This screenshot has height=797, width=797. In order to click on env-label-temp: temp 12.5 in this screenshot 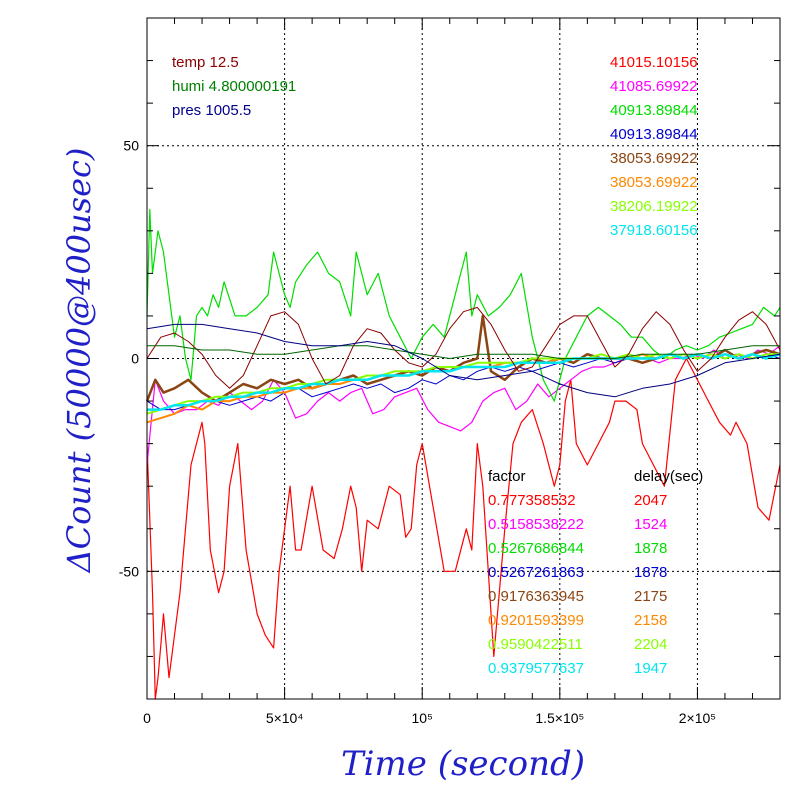, I will do `click(205, 62)`.